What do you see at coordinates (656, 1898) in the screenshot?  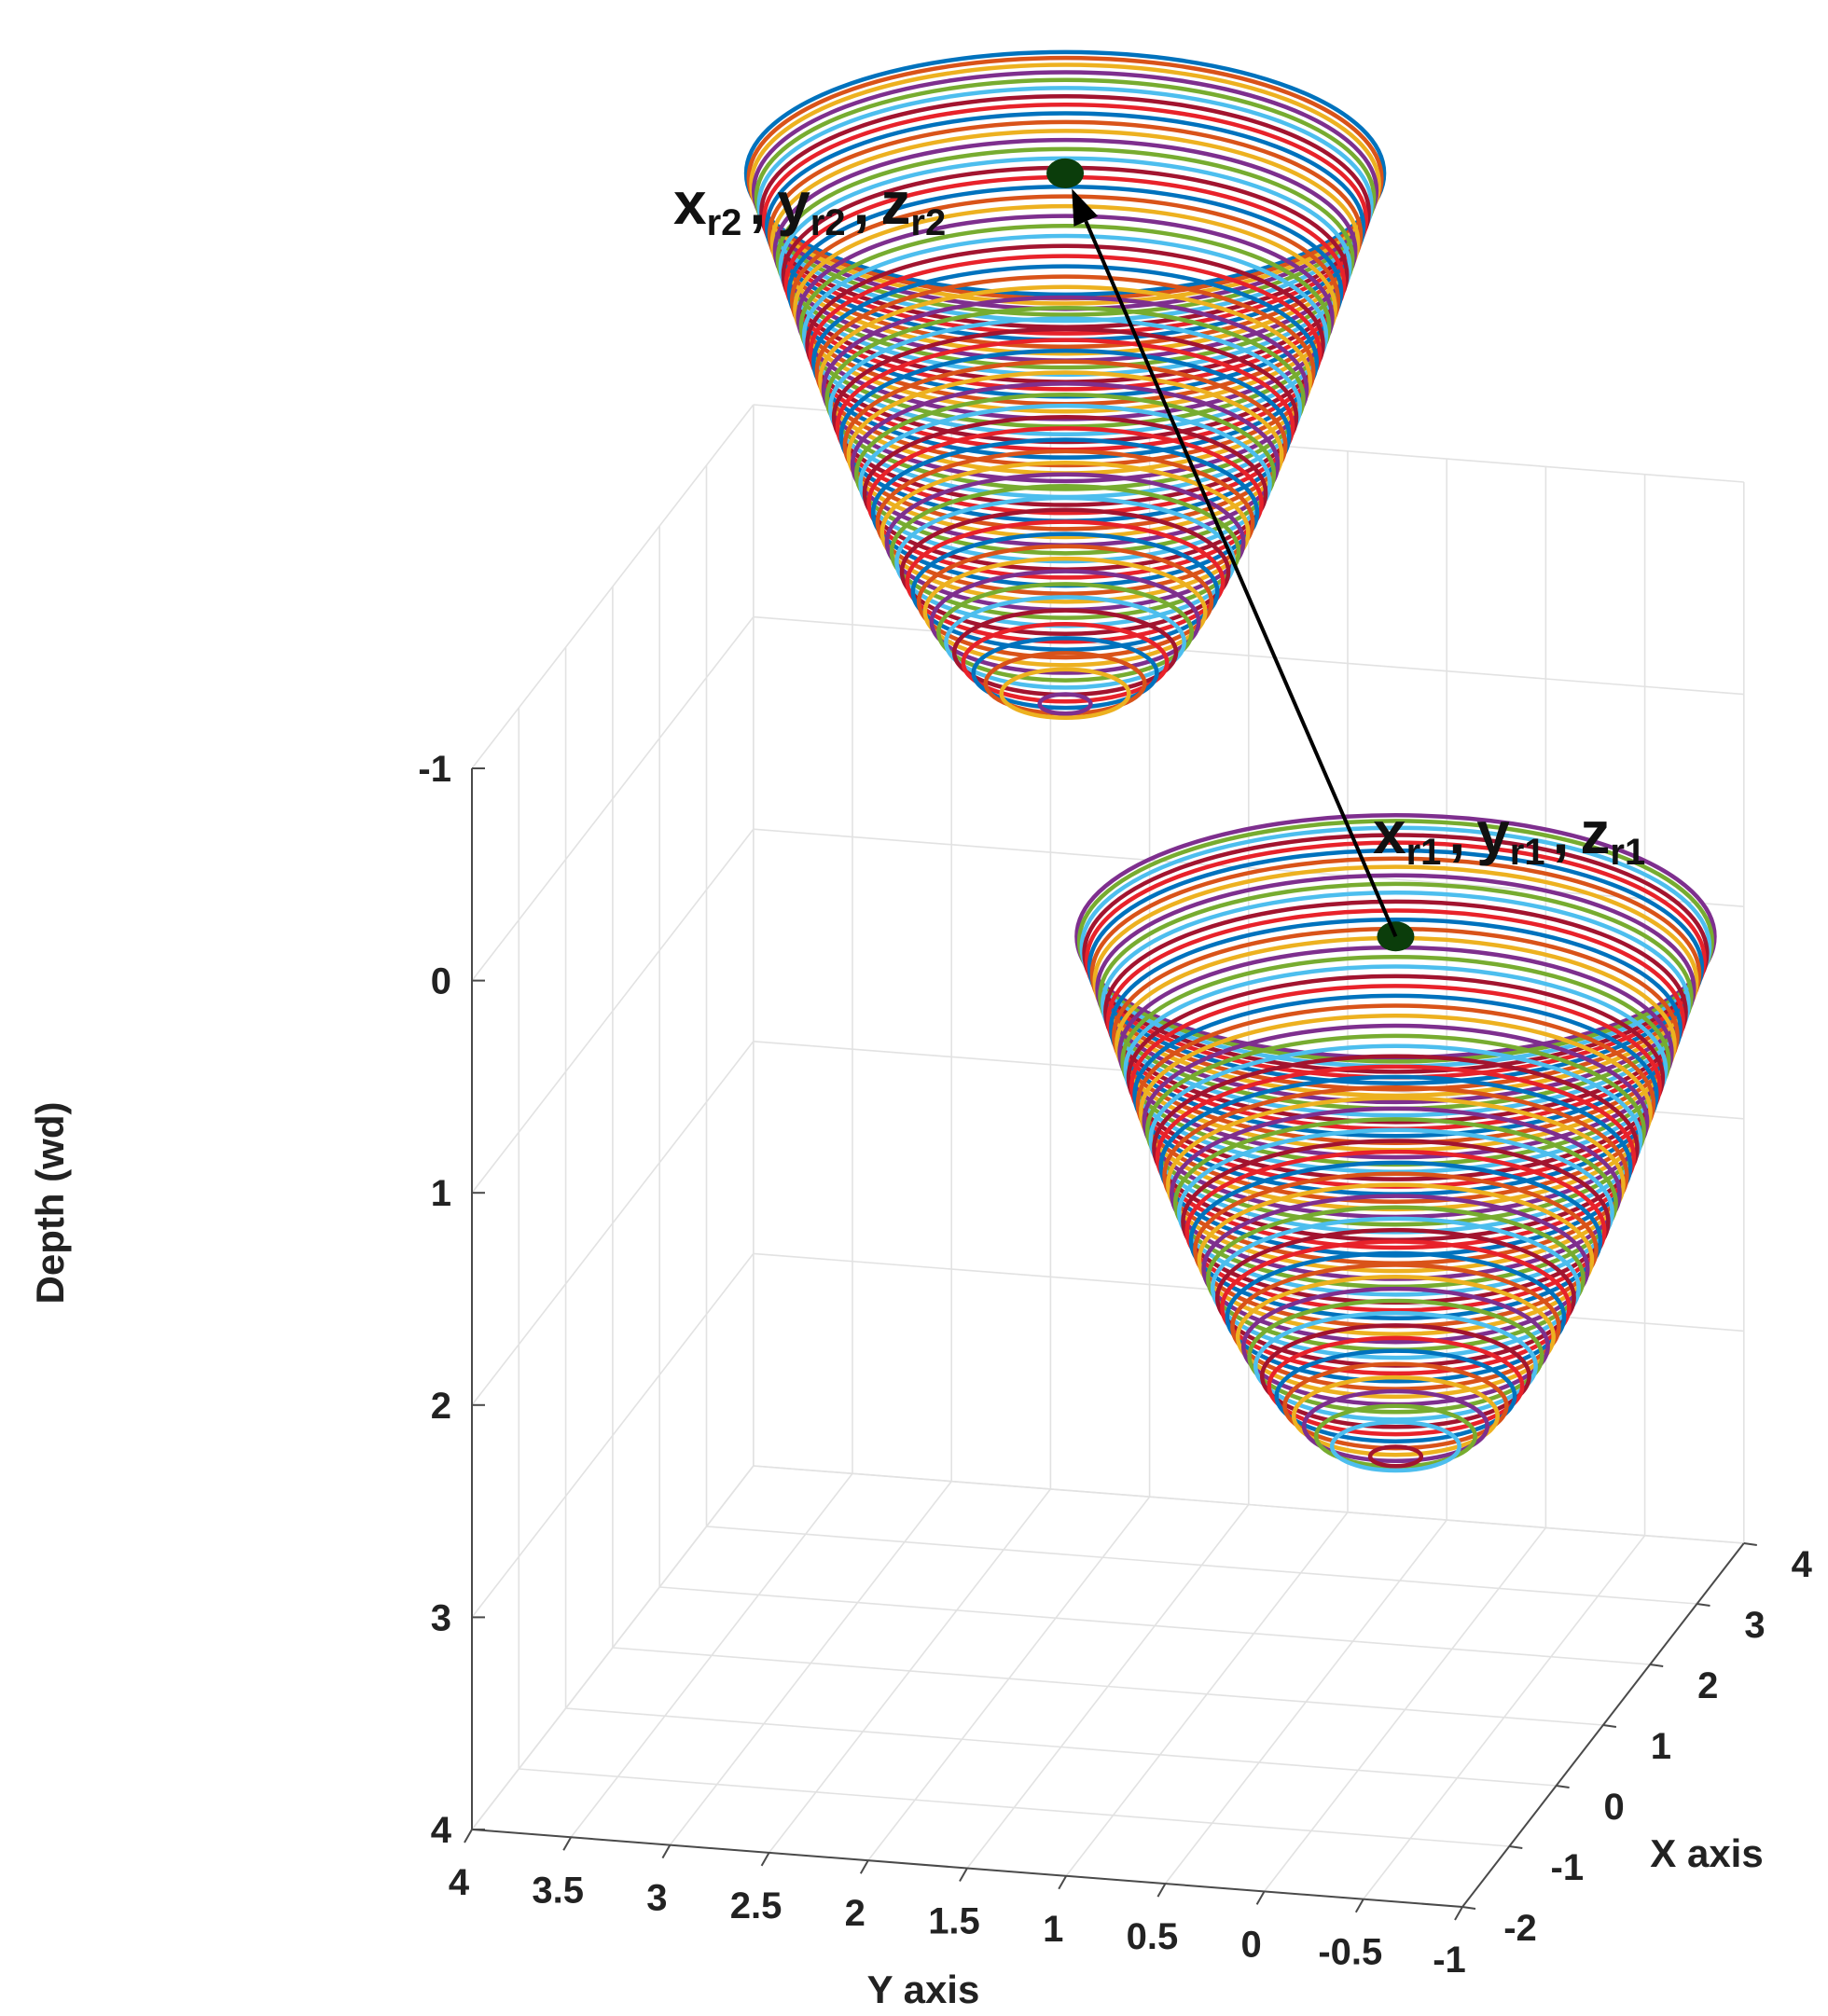 I see `y-tick-label: 3` at bounding box center [656, 1898].